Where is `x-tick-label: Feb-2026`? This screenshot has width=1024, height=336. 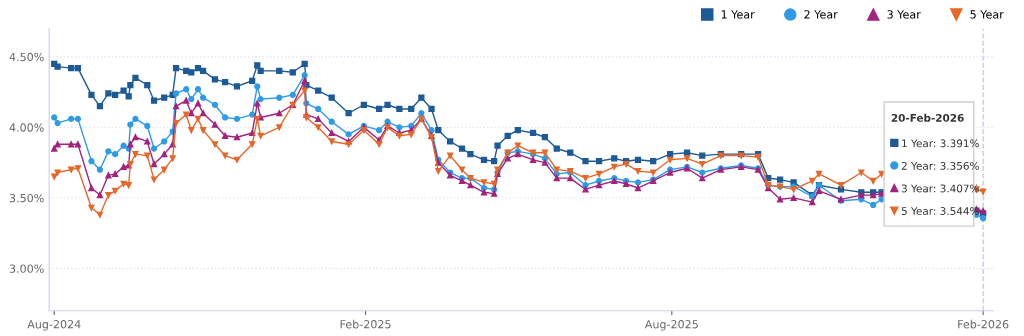 x-tick-label: Feb-2026 is located at coordinates (983, 324).